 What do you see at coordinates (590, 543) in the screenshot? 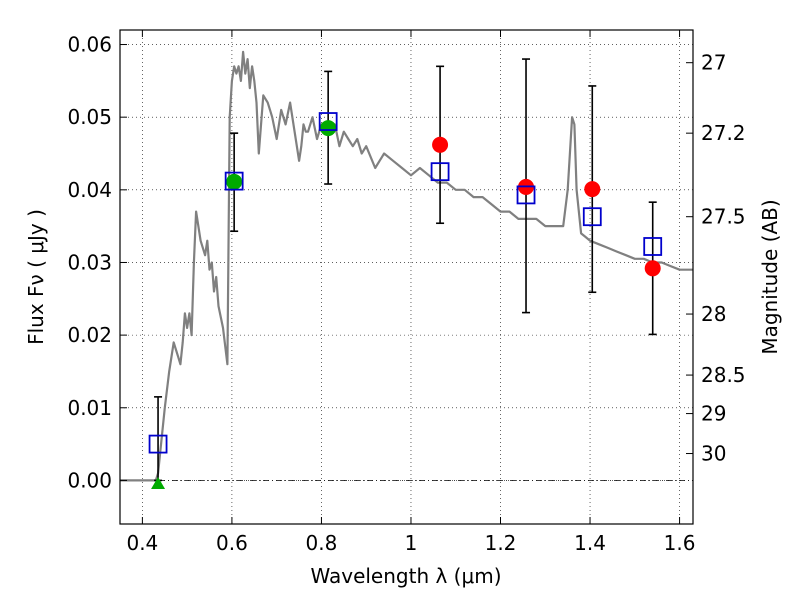
I see `x-tick-label: 1.4` at bounding box center [590, 543].